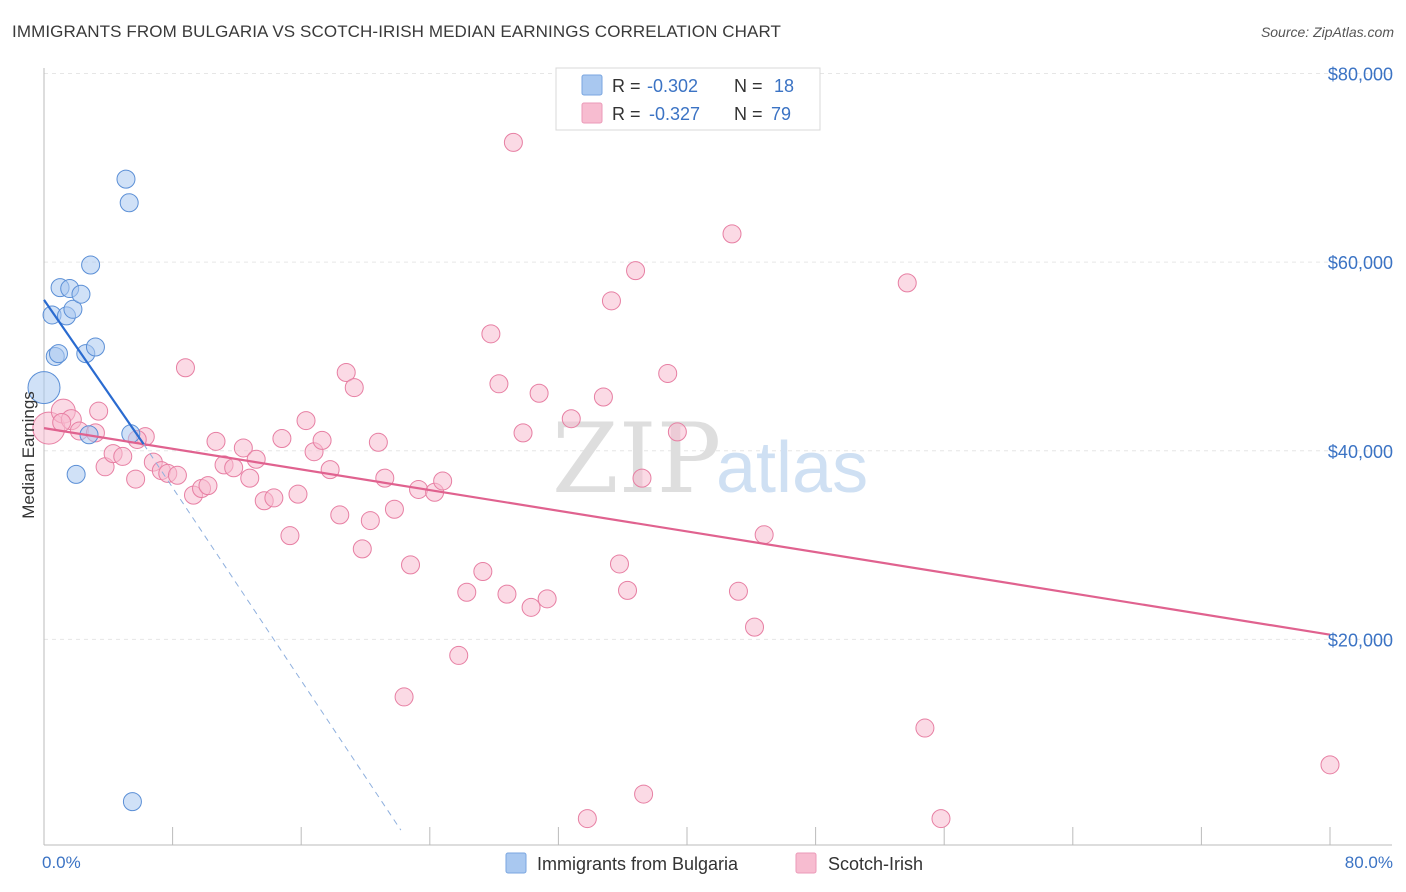  What do you see at coordinates (806, 863) in the screenshot?
I see `series-legend-swatch-scotch-irish` at bounding box center [806, 863].